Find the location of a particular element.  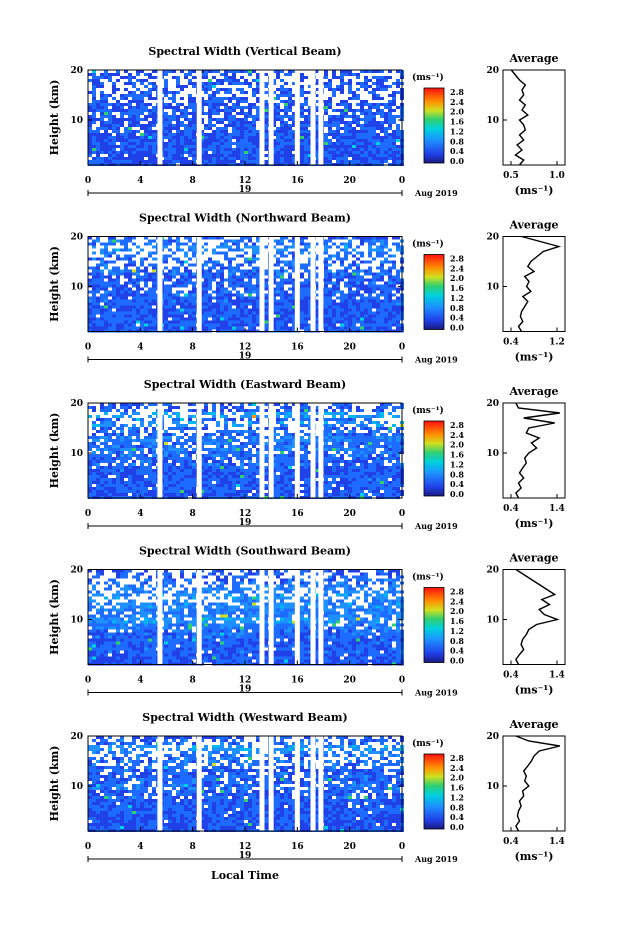

colorbar-tick-label: 2.4 is located at coordinates (457, 268).